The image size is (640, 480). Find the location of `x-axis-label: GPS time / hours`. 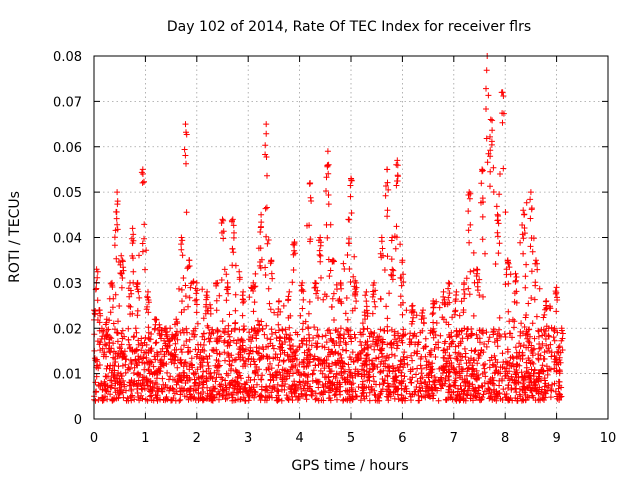

x-axis-label: GPS time / hours is located at coordinates (349, 466).